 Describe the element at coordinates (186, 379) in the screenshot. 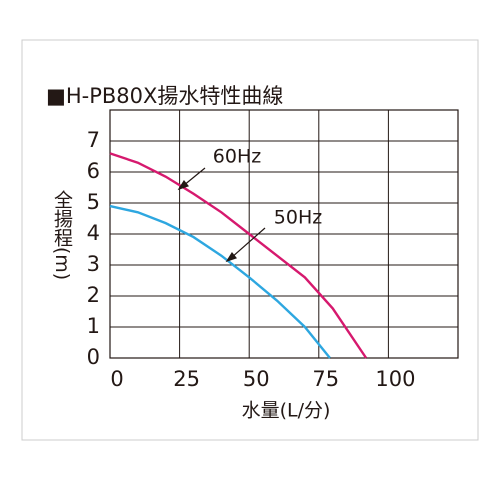

I see `x-tick-label: 25` at that location.